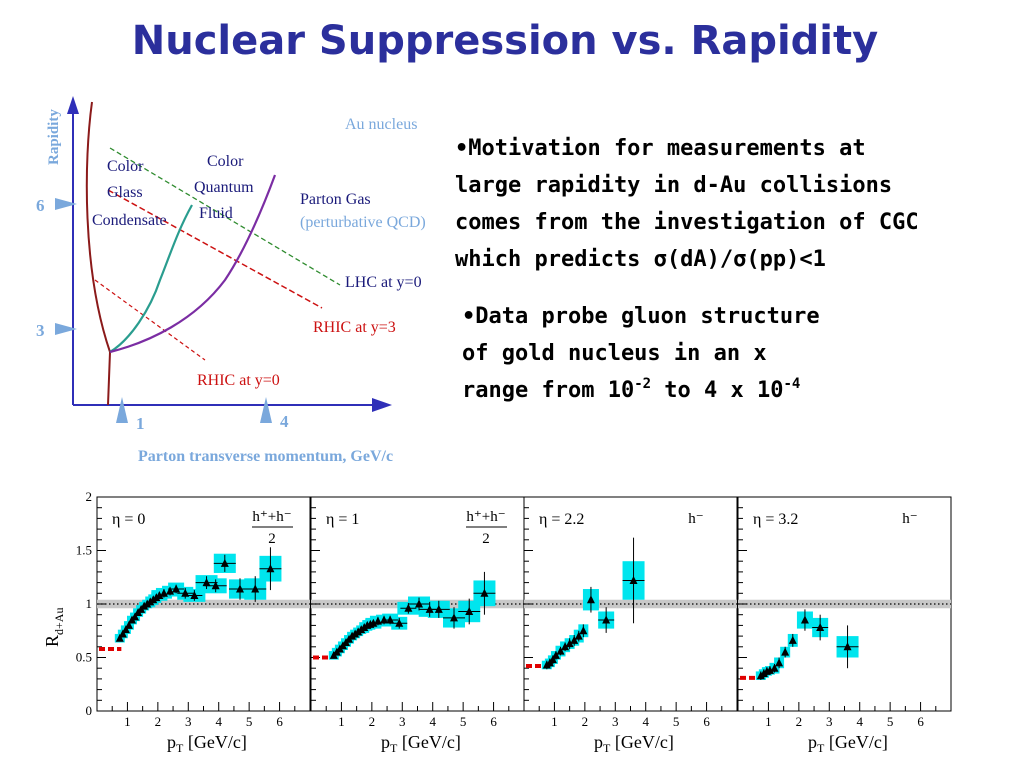 This screenshot has height=768, width=1024. Describe the element at coordinates (717, 390) in the screenshot. I see `x-range-mid: to 4 x 10` at that location.